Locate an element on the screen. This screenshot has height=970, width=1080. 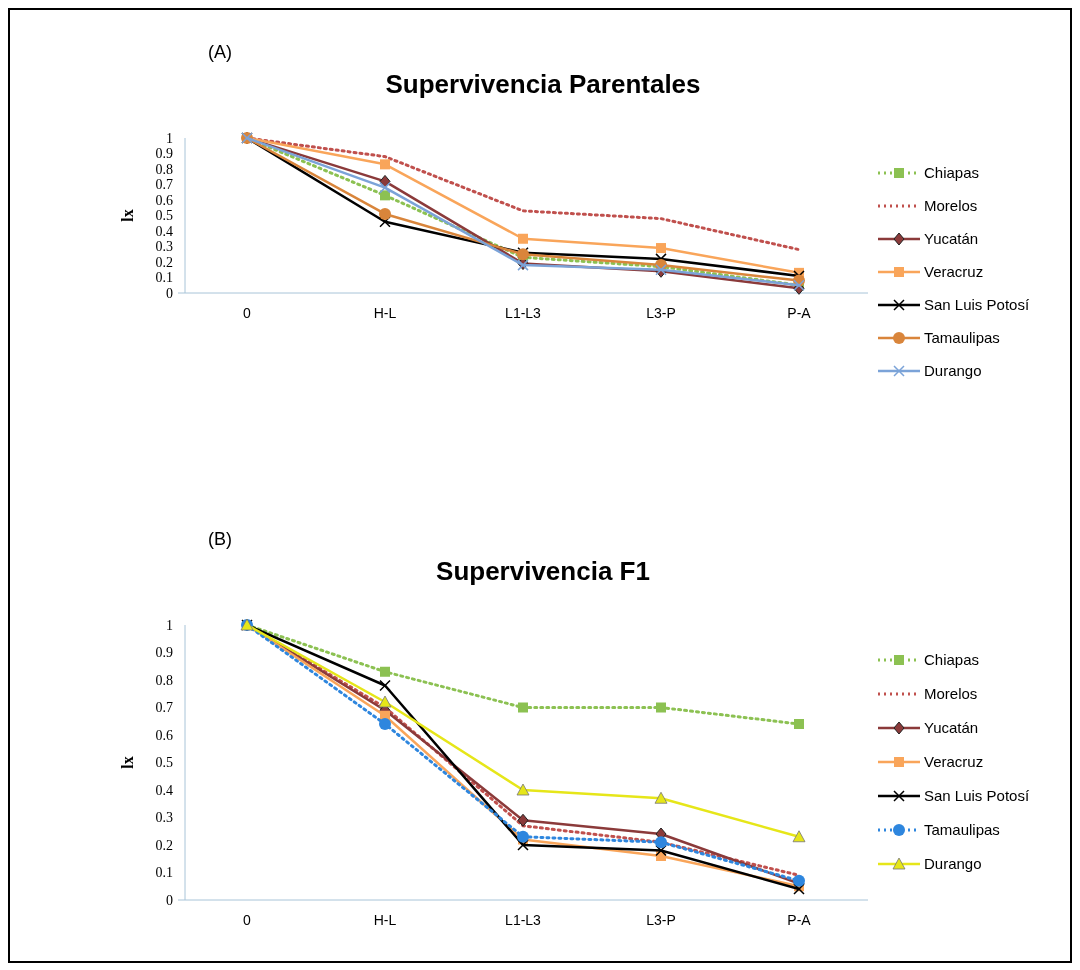
text: (A) is located at coordinates (220, 52).